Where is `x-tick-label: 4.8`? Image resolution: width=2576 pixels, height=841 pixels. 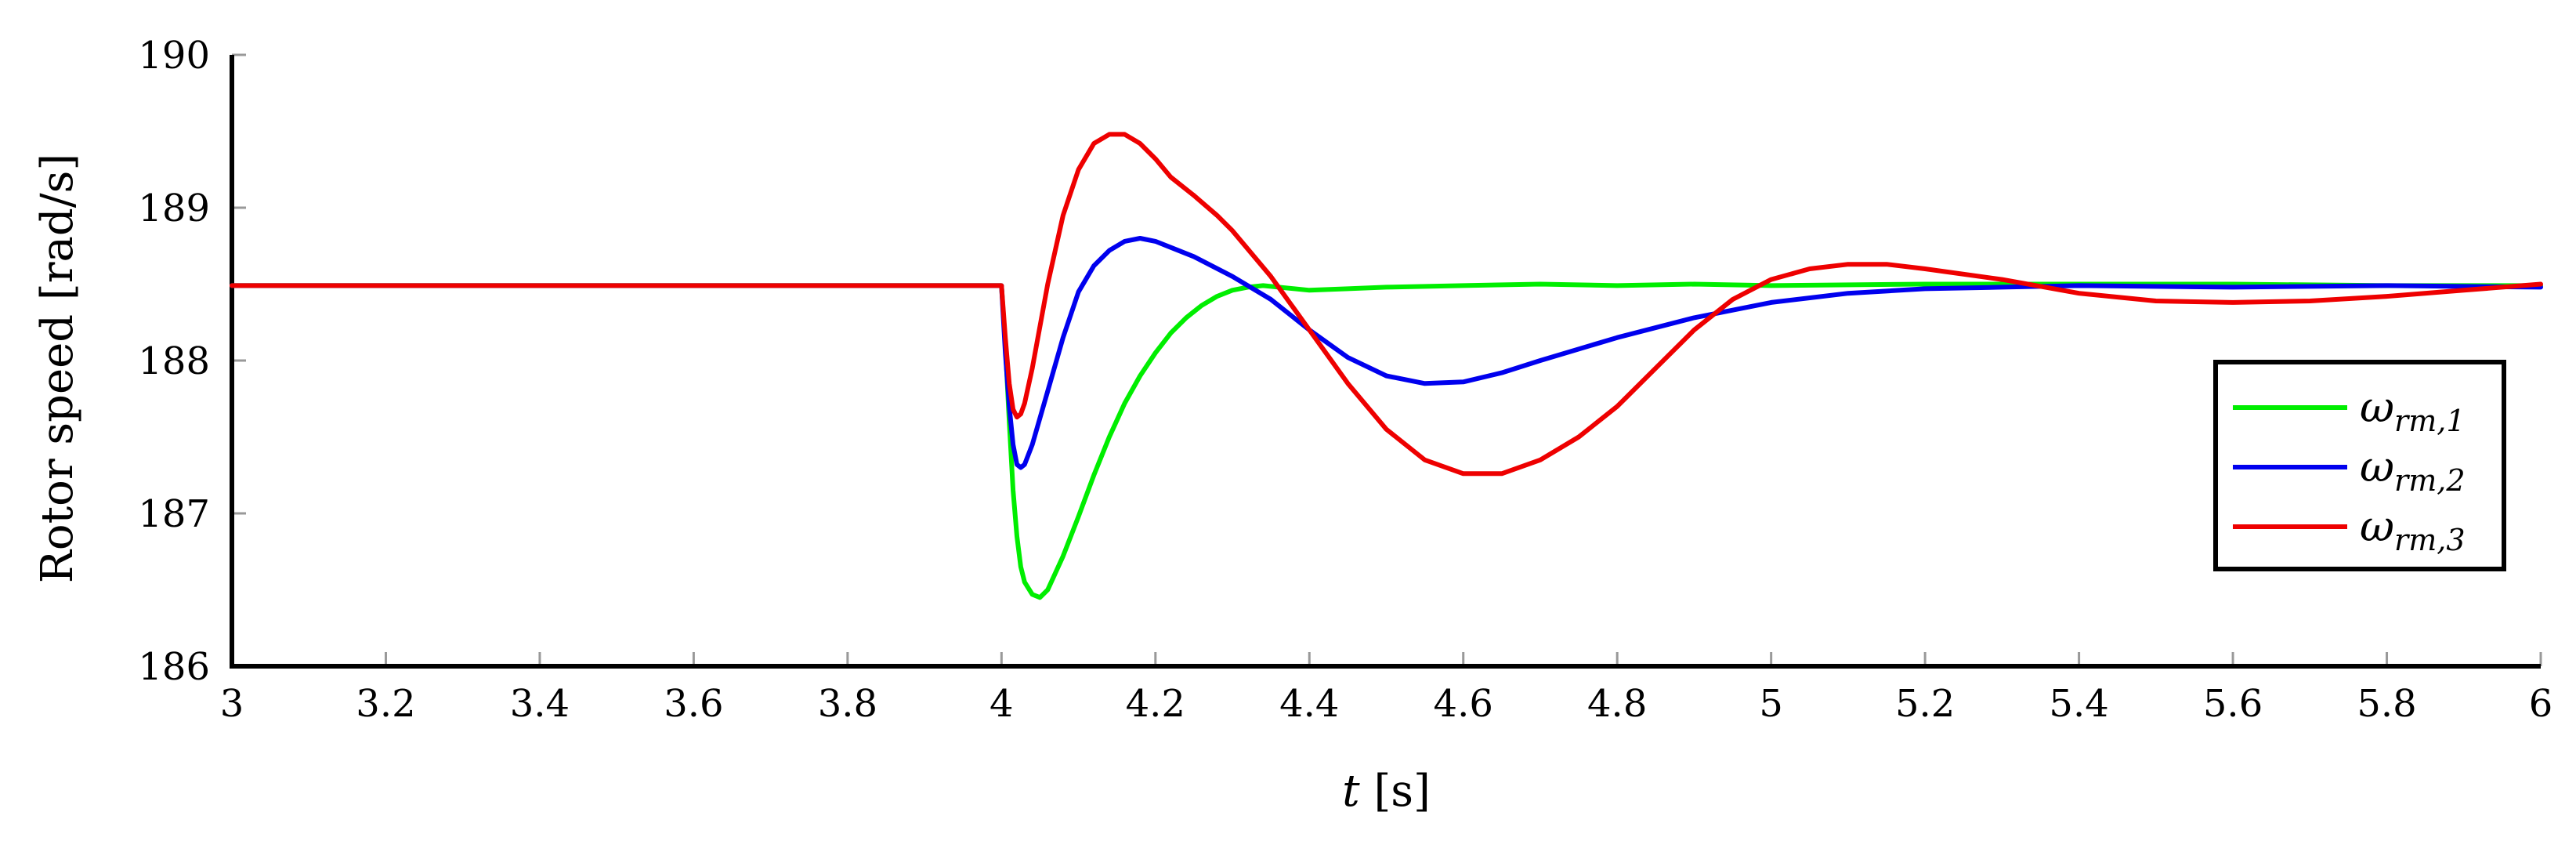 x-tick-label: 4.8 is located at coordinates (1617, 704).